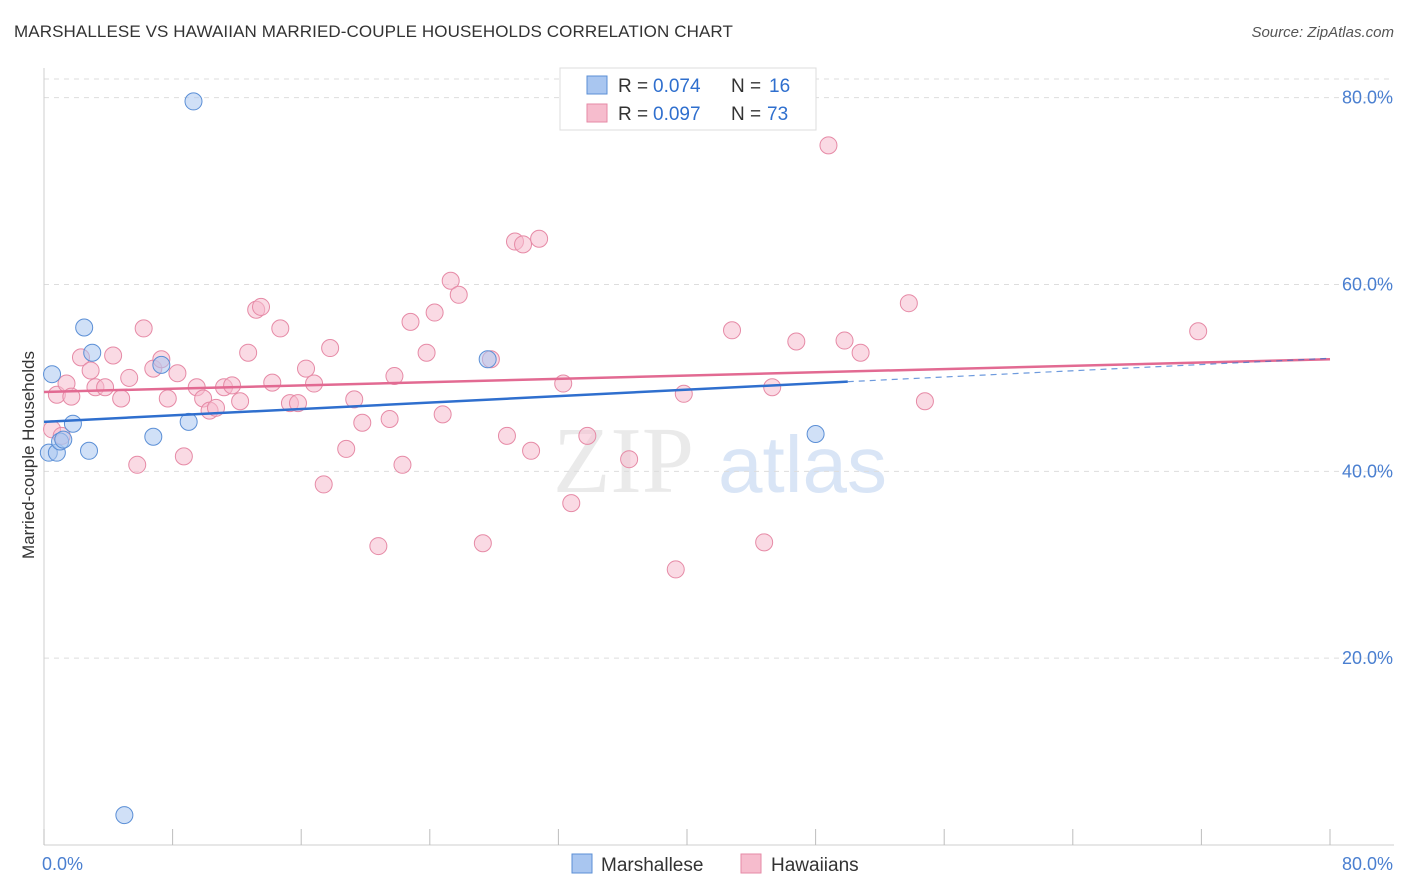 This screenshot has height=892, width=1406. What do you see at coordinates (688, 99) in the screenshot?
I see `stats-legend: R = 0.074 N = 16 R = 0.097 N = 73` at bounding box center [688, 99].